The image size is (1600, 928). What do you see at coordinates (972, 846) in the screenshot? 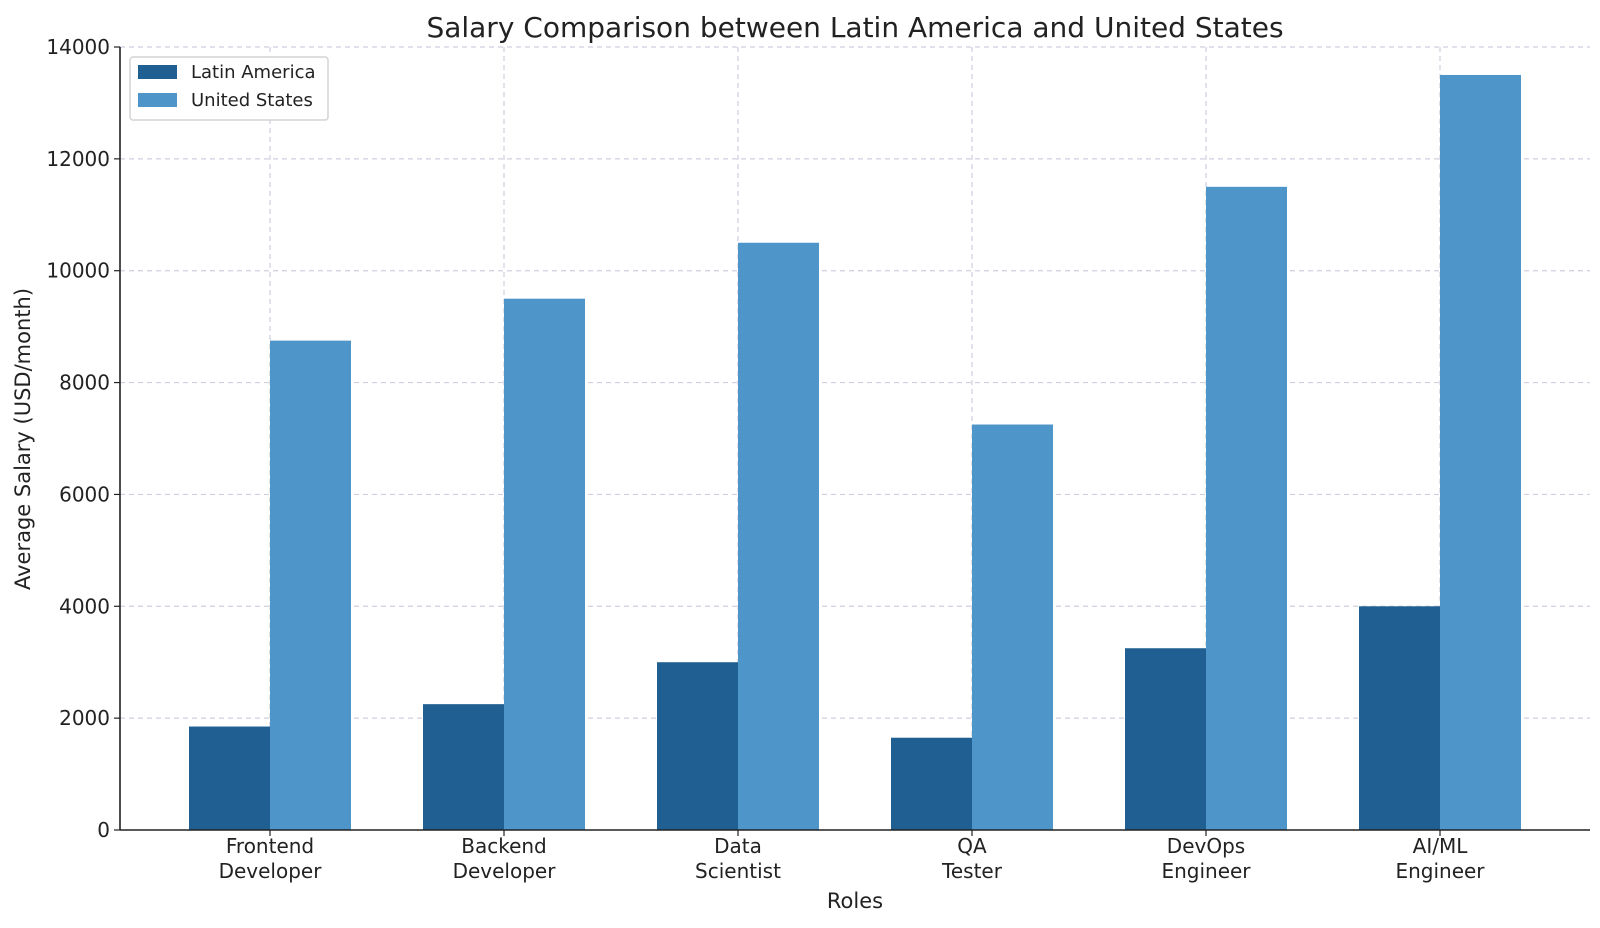
I see `x-tick-label-line: QA` at bounding box center [972, 846].